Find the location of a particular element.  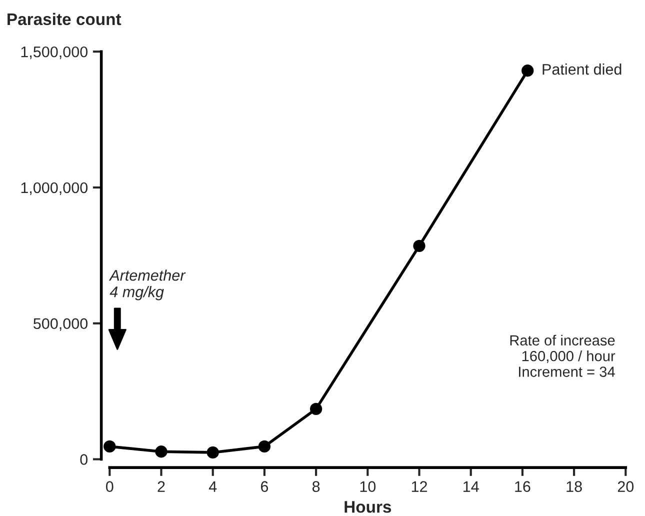

x-tick-label: 20 is located at coordinates (626, 486).